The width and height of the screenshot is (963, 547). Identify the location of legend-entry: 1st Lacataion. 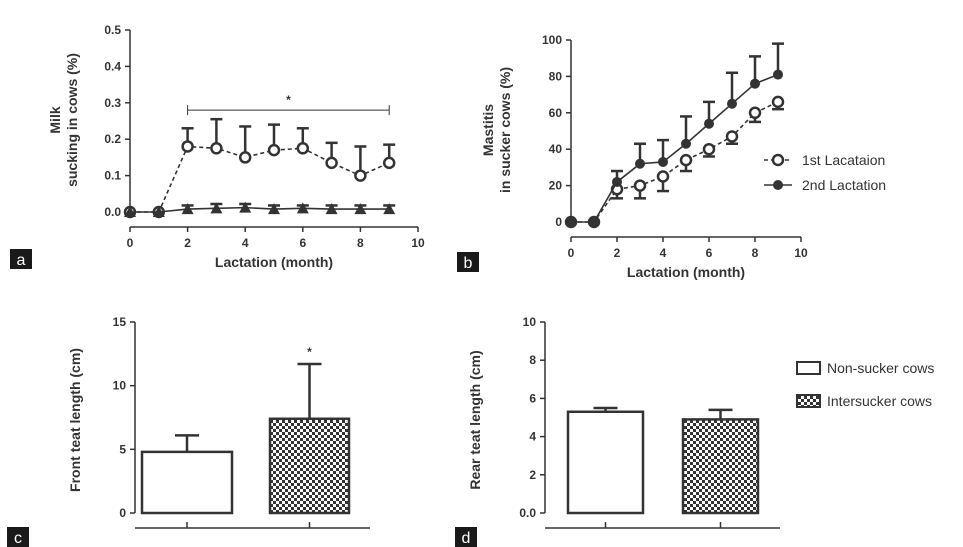
(824, 160).